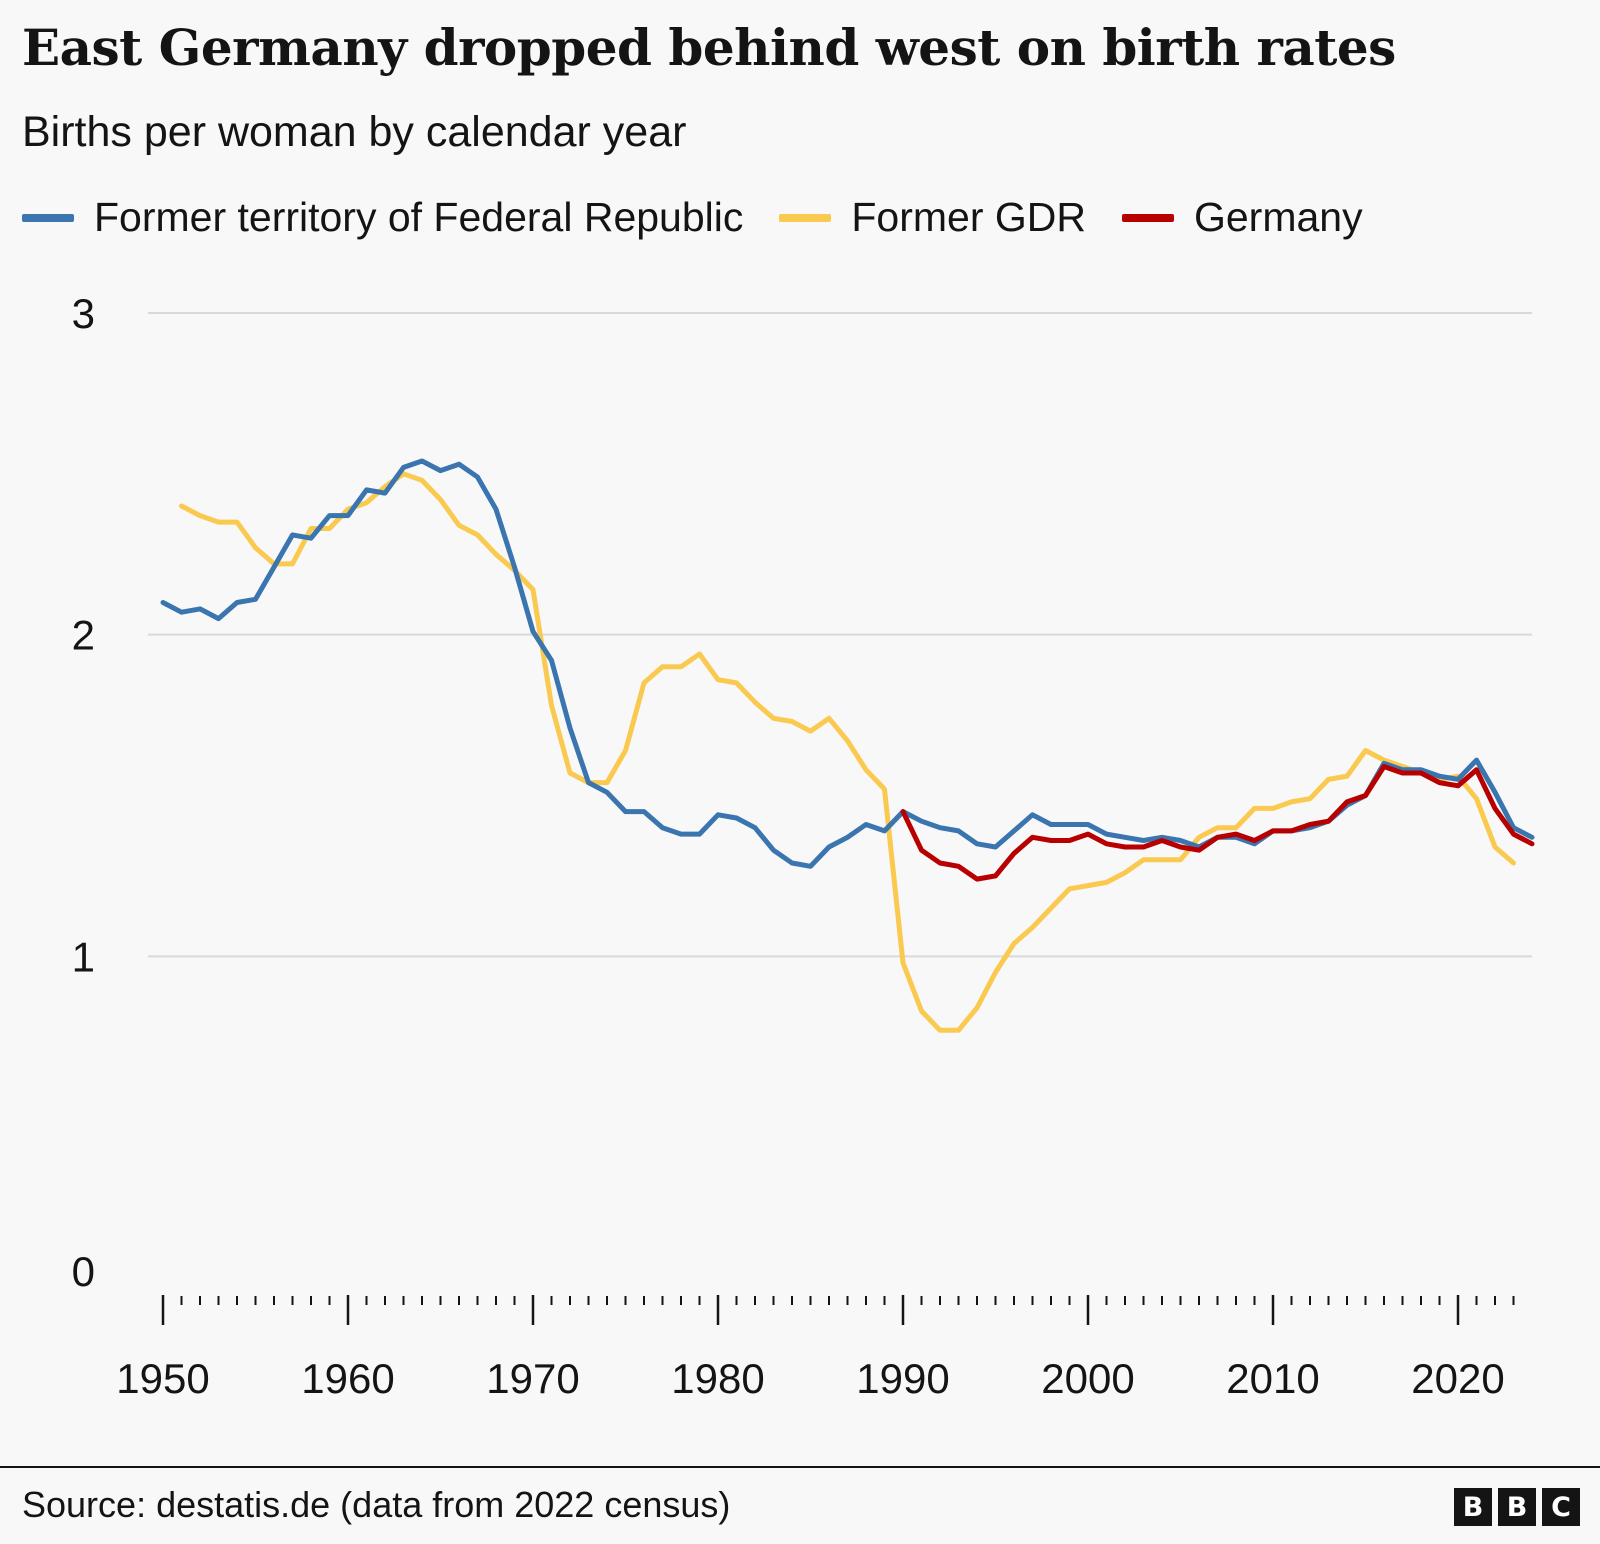 The image size is (1600, 1544). What do you see at coordinates (354, 132) in the screenshot?
I see `chart-subtitle: Births per woman by calendar year` at bounding box center [354, 132].